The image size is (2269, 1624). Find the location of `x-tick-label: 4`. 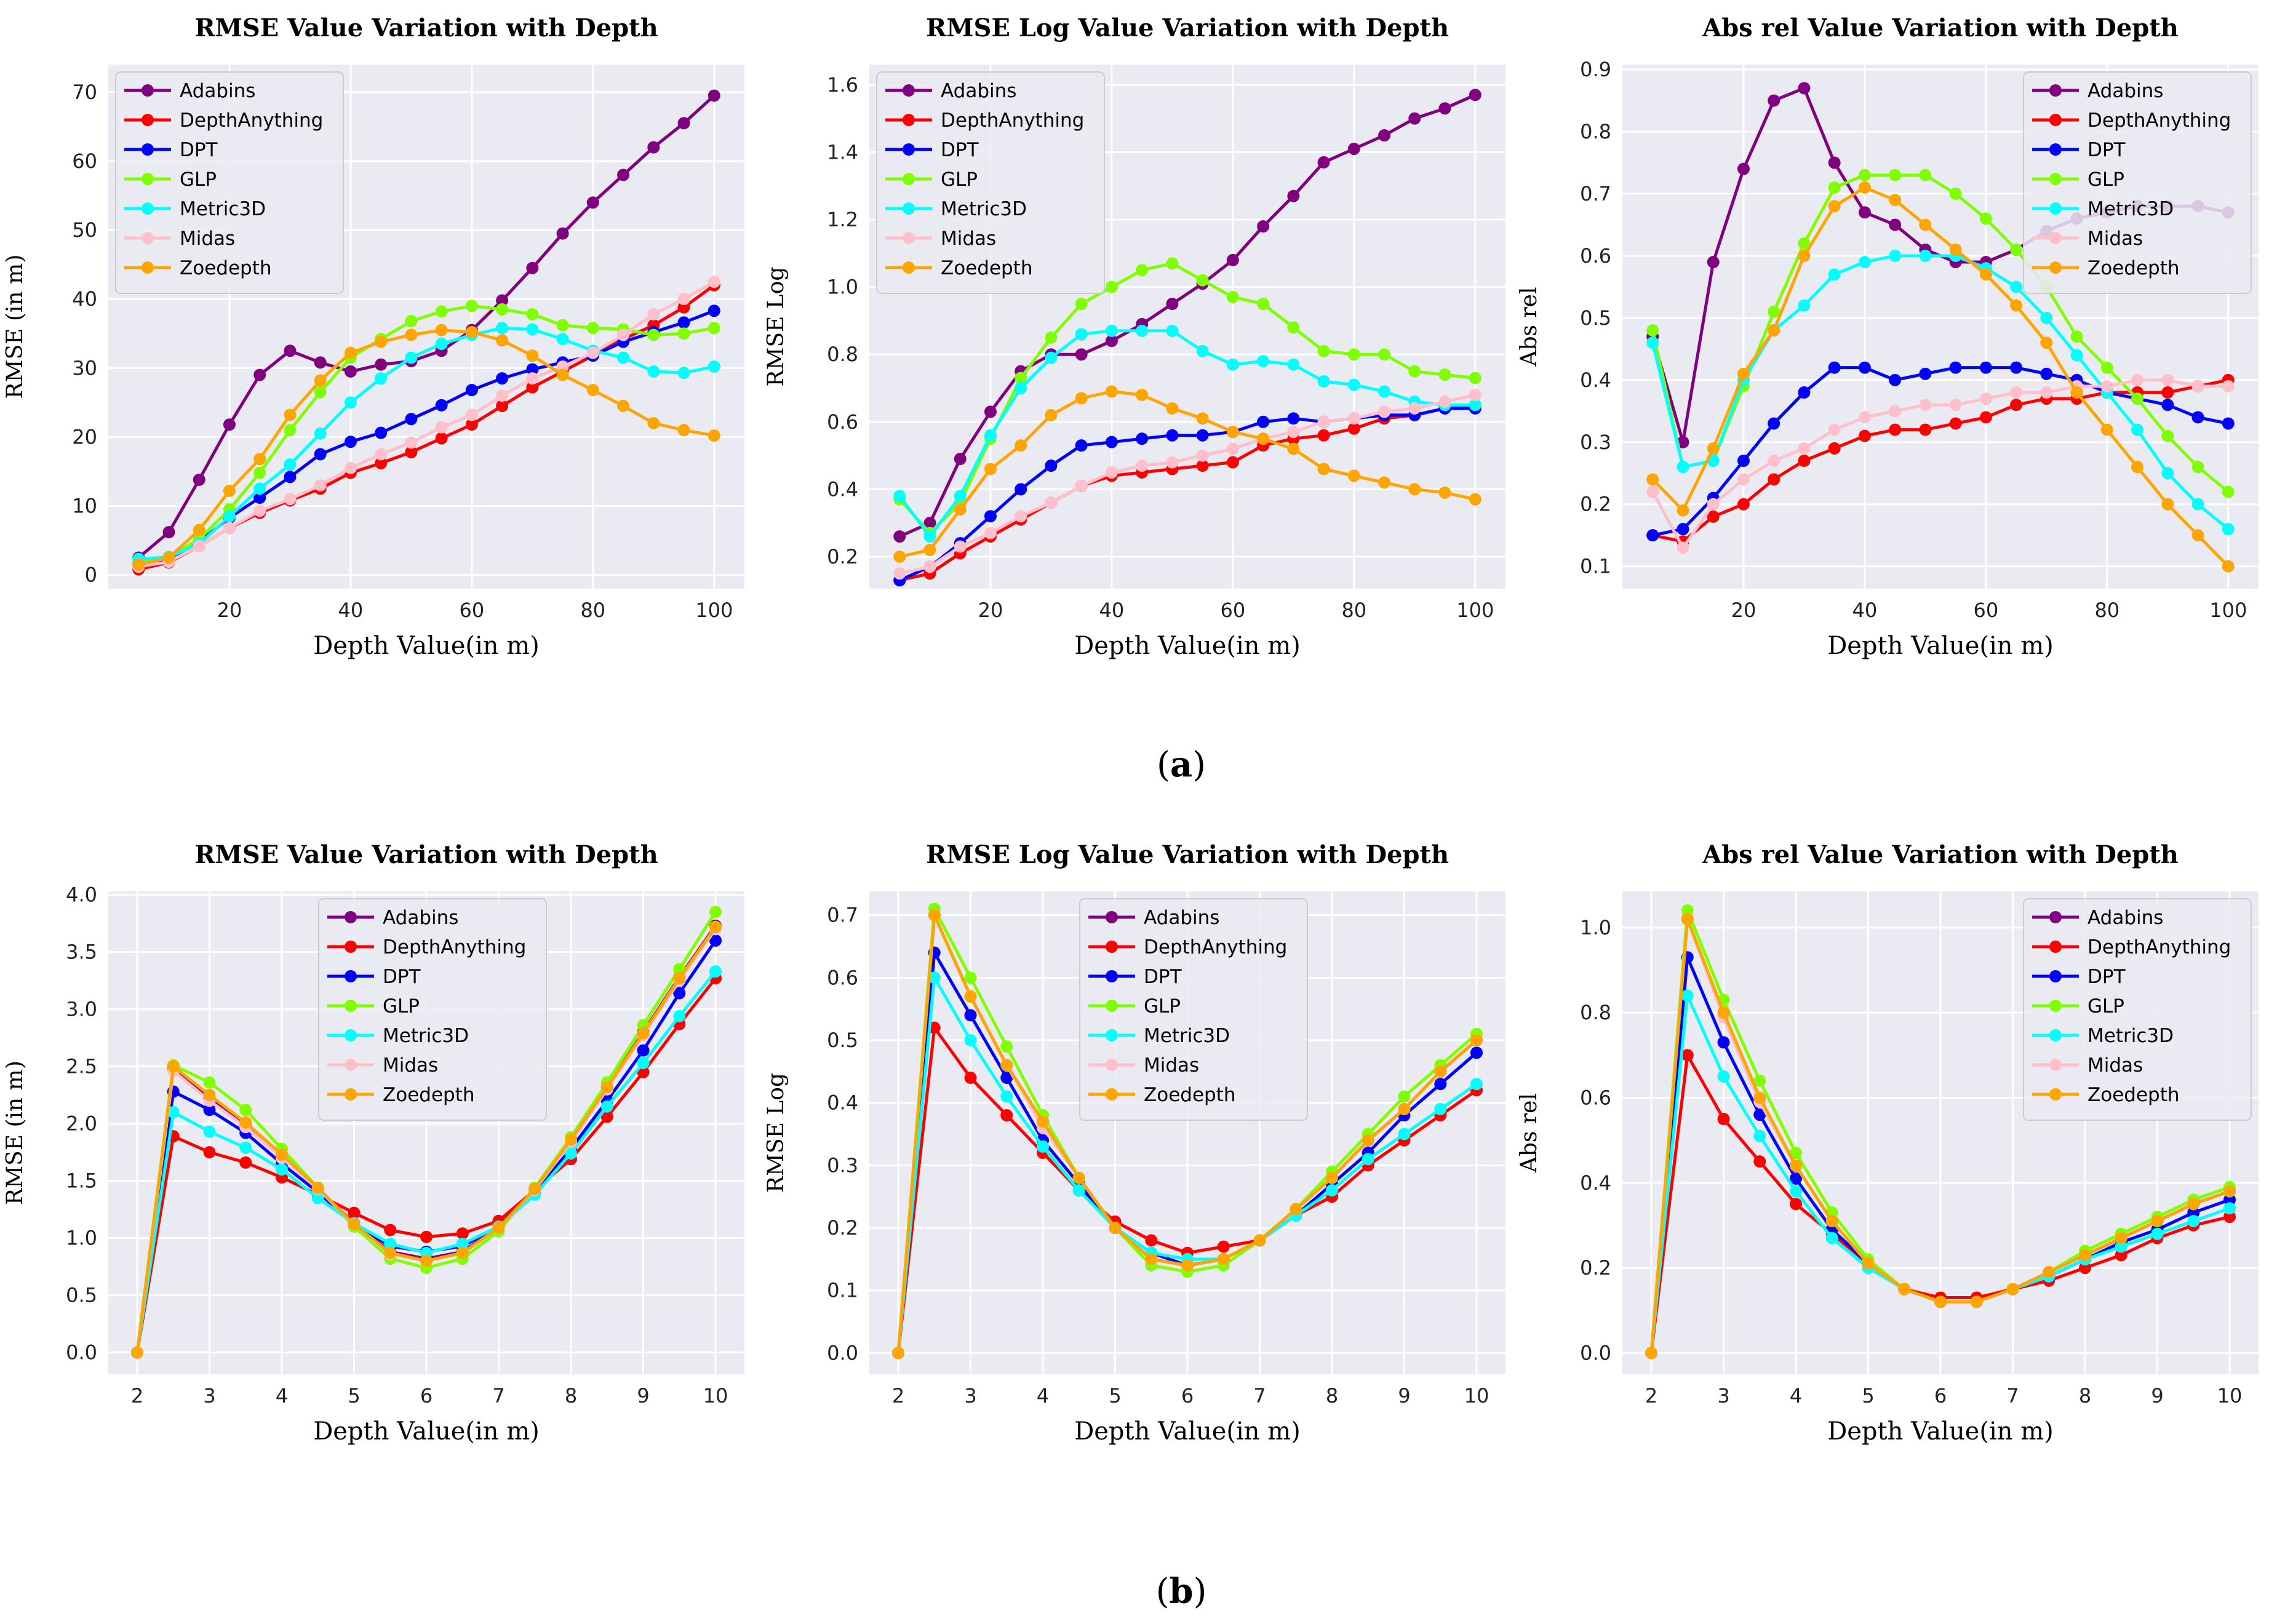

x-tick-label: 4 is located at coordinates (282, 1395).